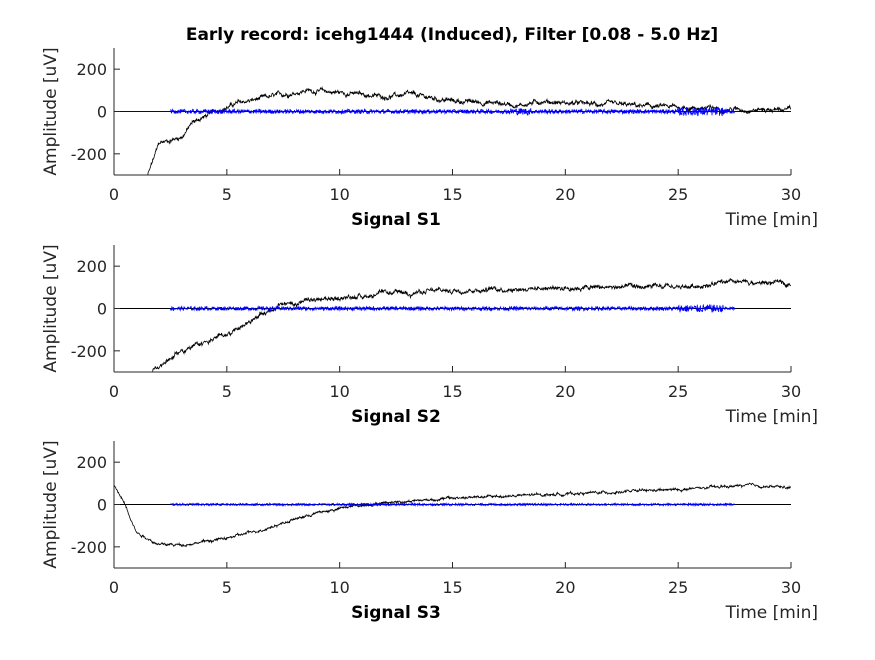 This screenshot has height=660, width=875. What do you see at coordinates (396, 220) in the screenshot?
I see `x-axis-label: Signal S1` at bounding box center [396, 220].